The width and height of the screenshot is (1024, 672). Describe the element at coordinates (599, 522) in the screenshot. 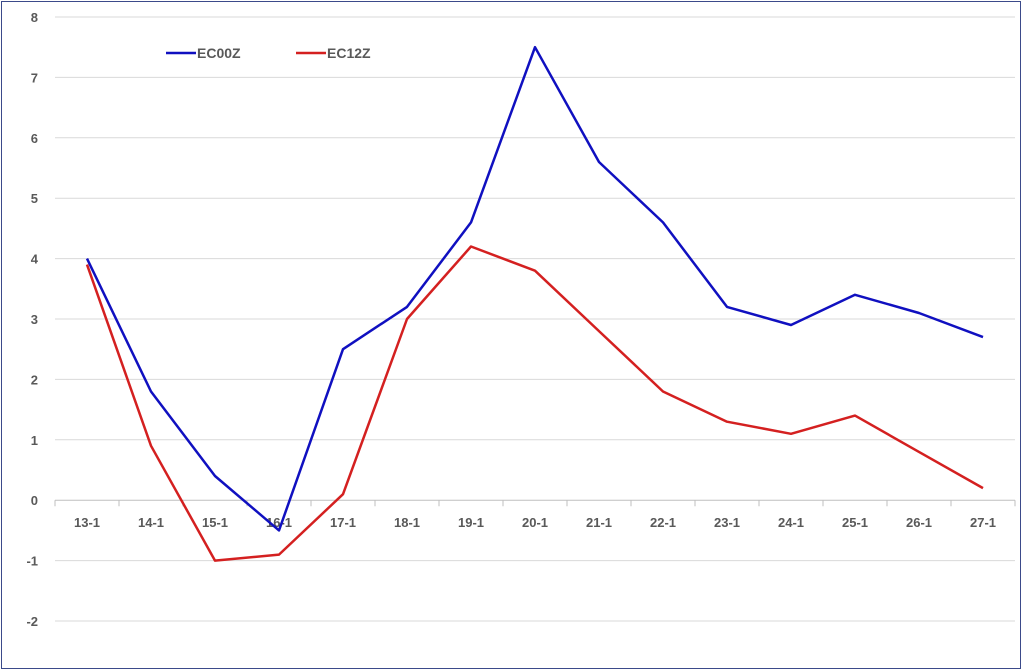

I see `x-tick-label: 21-1` at that location.